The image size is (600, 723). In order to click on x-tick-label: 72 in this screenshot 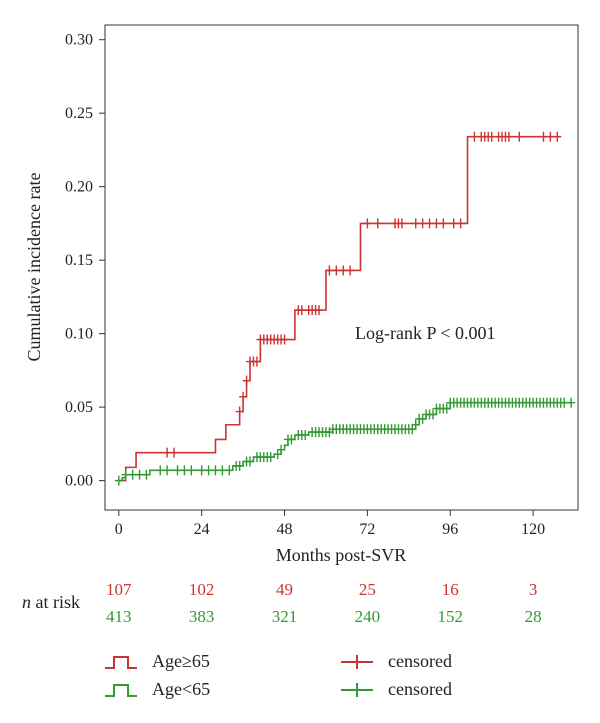, I will do `click(367, 529)`.